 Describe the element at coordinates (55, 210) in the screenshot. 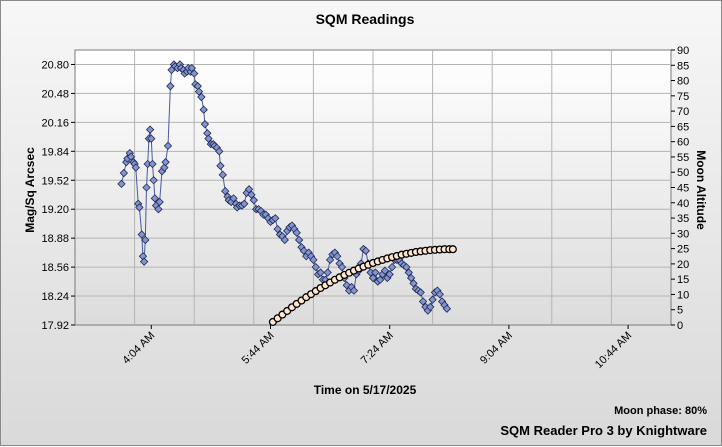

I see `y-tick-label: 19.20` at that location.